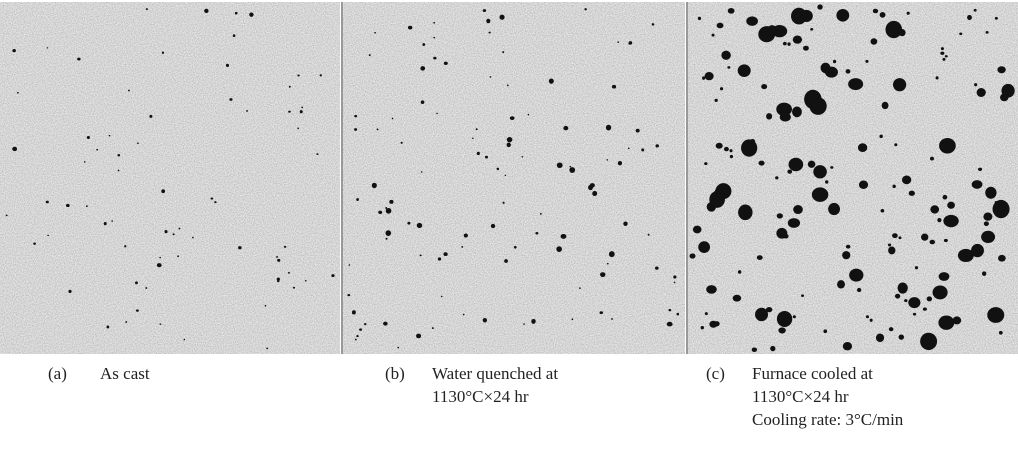 The width and height of the screenshot is (1018, 461). Describe the element at coordinates (395, 373) in the screenshot. I see `panel-label: (b)` at that location.